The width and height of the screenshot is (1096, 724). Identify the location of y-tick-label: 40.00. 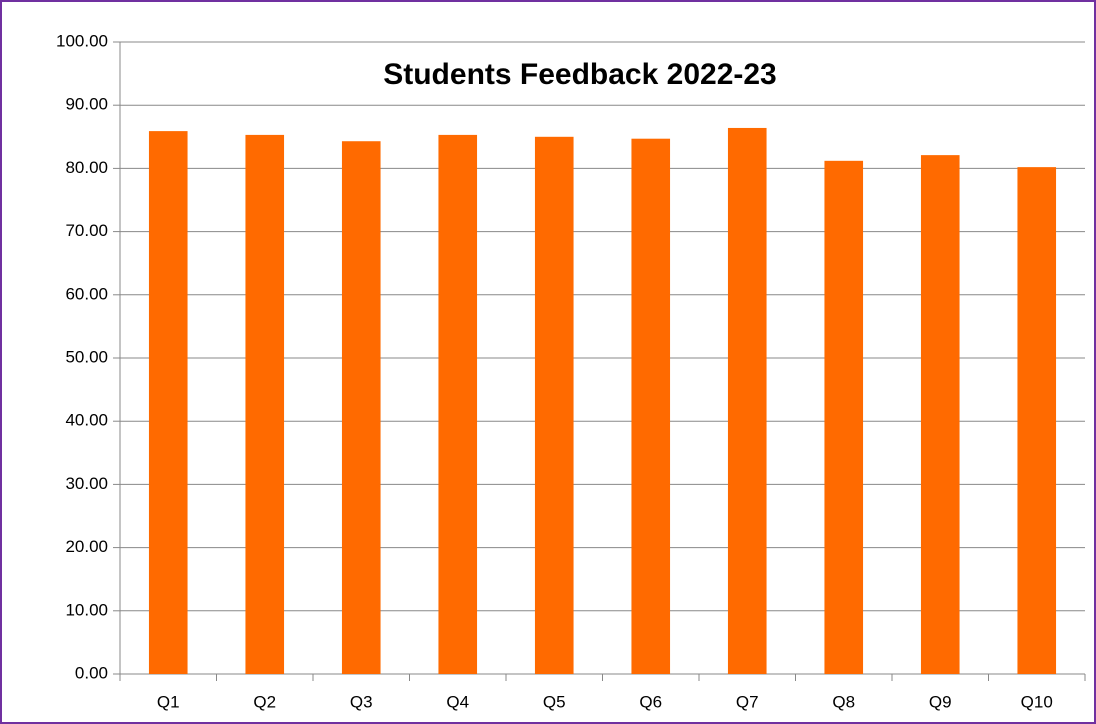
(86, 420).